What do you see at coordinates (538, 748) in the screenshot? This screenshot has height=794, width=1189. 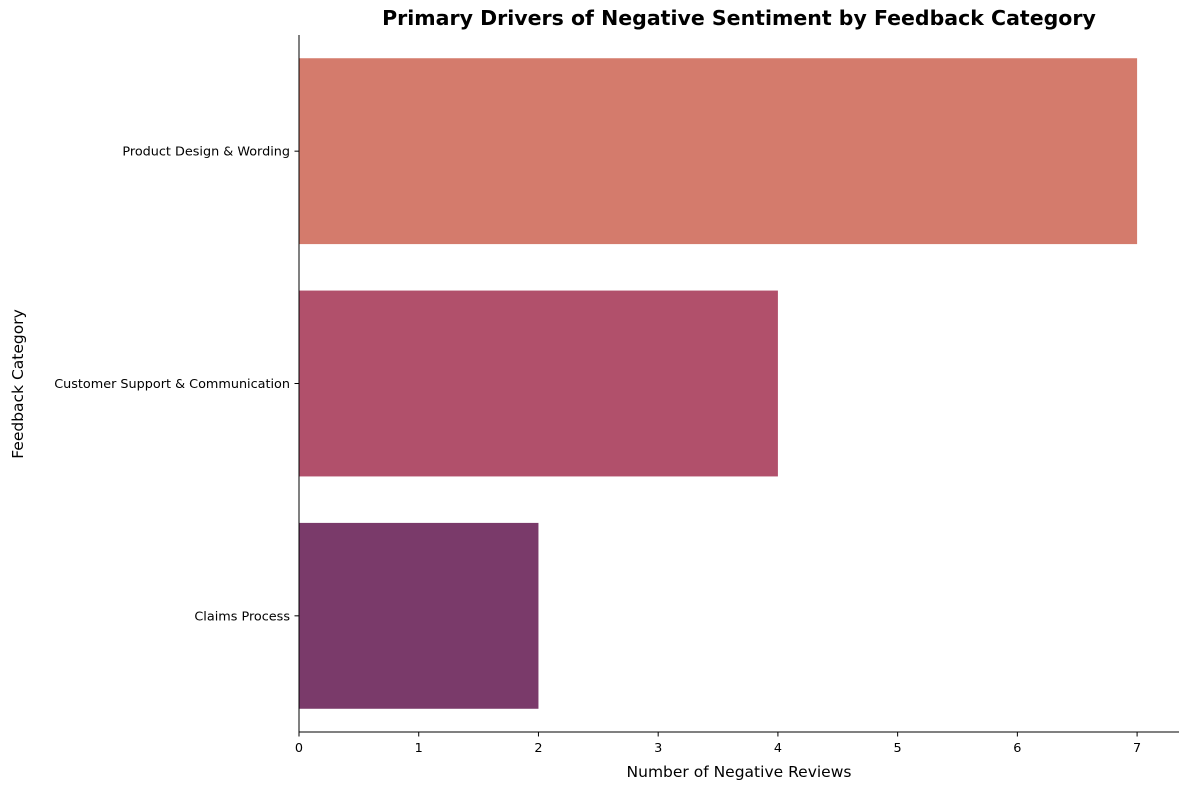 I see `x-tick-label: 2` at bounding box center [538, 748].